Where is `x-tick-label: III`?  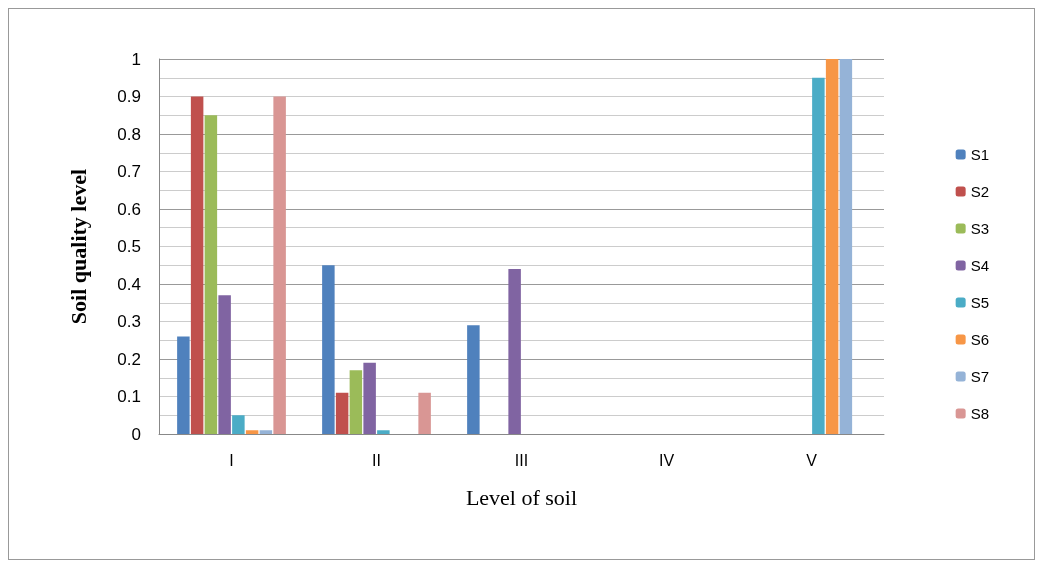
x-tick-label: III is located at coordinates (521, 460).